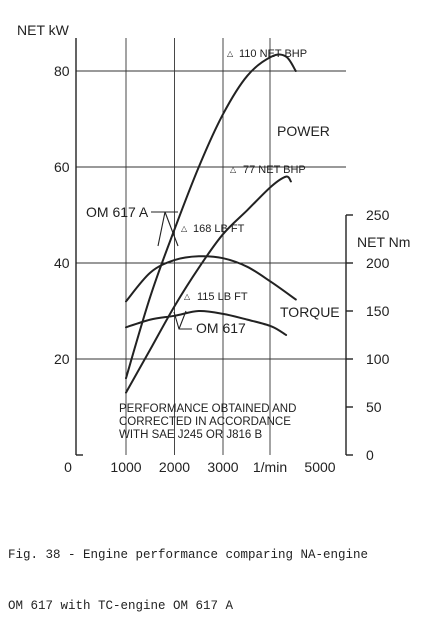  I want to click on na-engine-callout: OM 617, so click(209, 323).